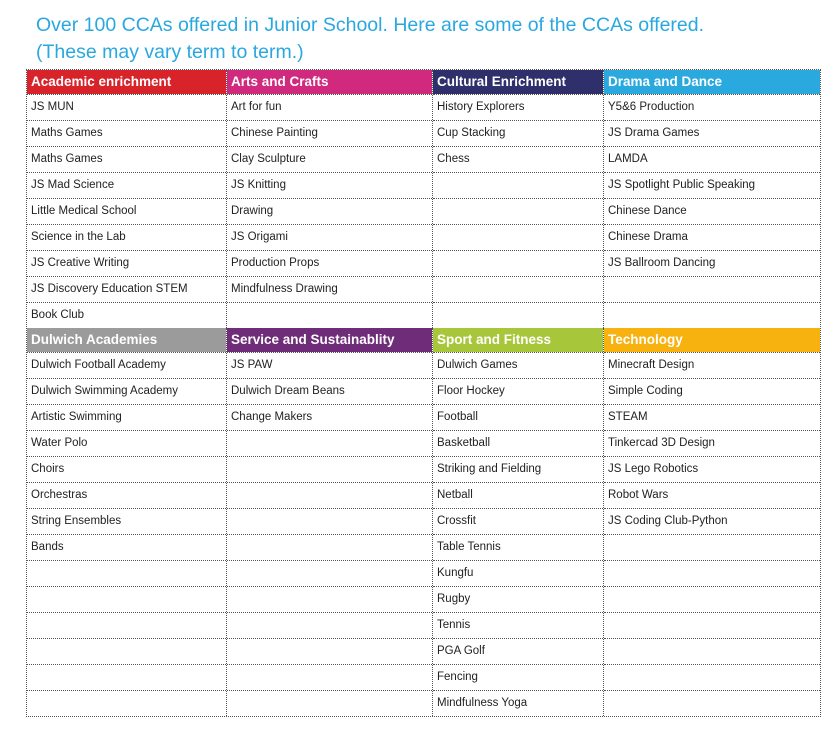 The image size is (839, 734). I want to click on activity-cell: Choirs, so click(126, 469).